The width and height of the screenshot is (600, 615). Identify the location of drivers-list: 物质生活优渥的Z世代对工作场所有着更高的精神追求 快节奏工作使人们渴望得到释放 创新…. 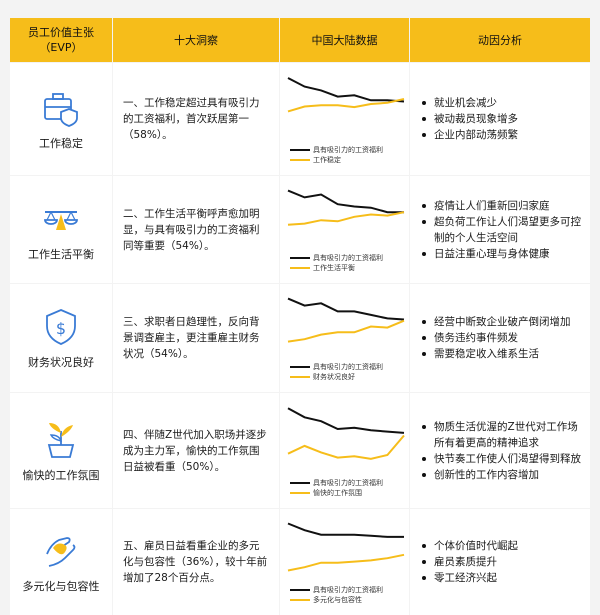
(500, 451).